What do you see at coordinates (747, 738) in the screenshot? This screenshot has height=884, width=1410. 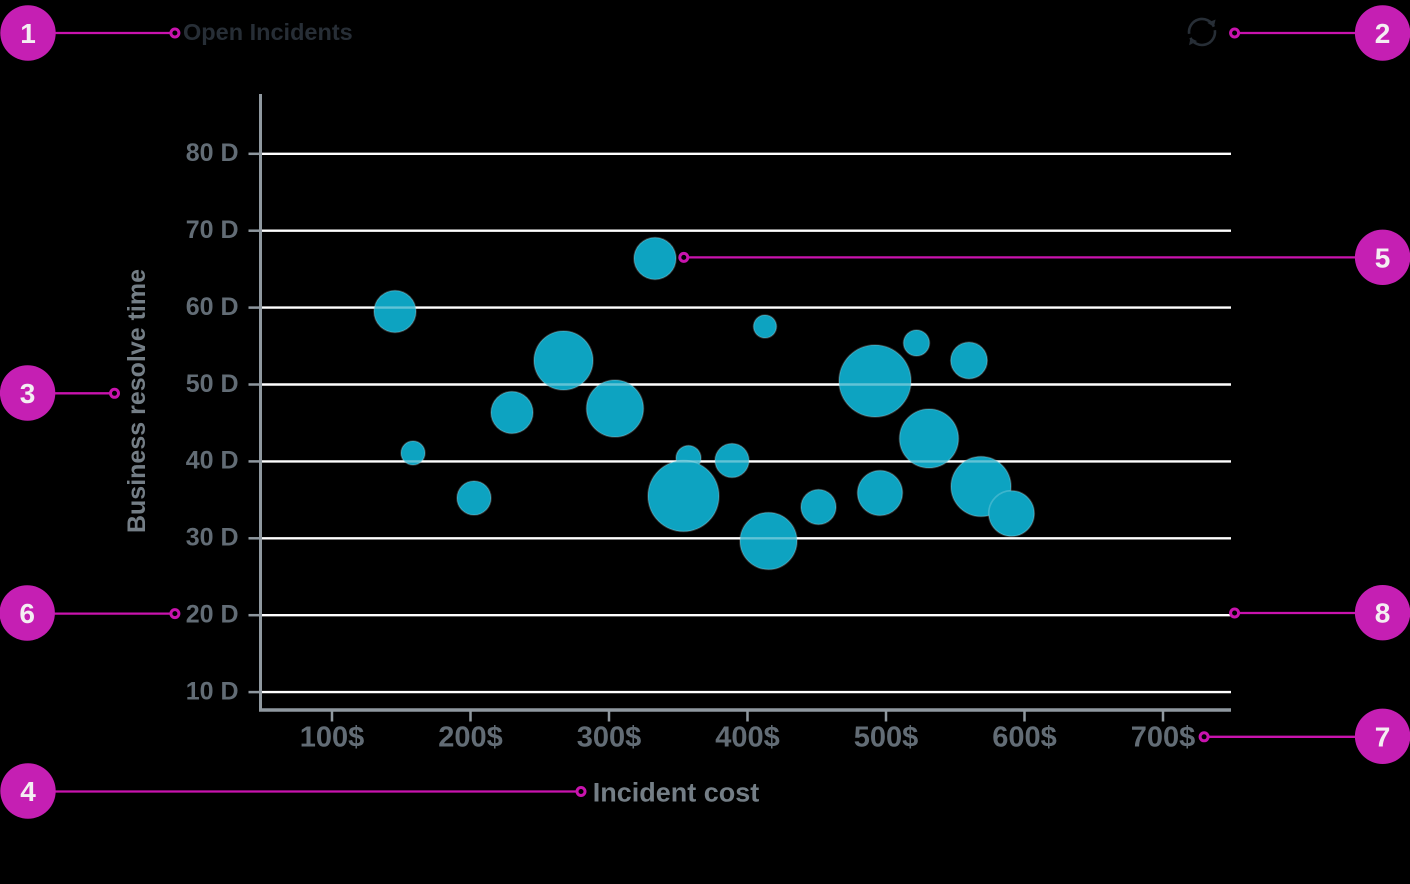 I see `svg-text: 400$` at bounding box center [747, 738].